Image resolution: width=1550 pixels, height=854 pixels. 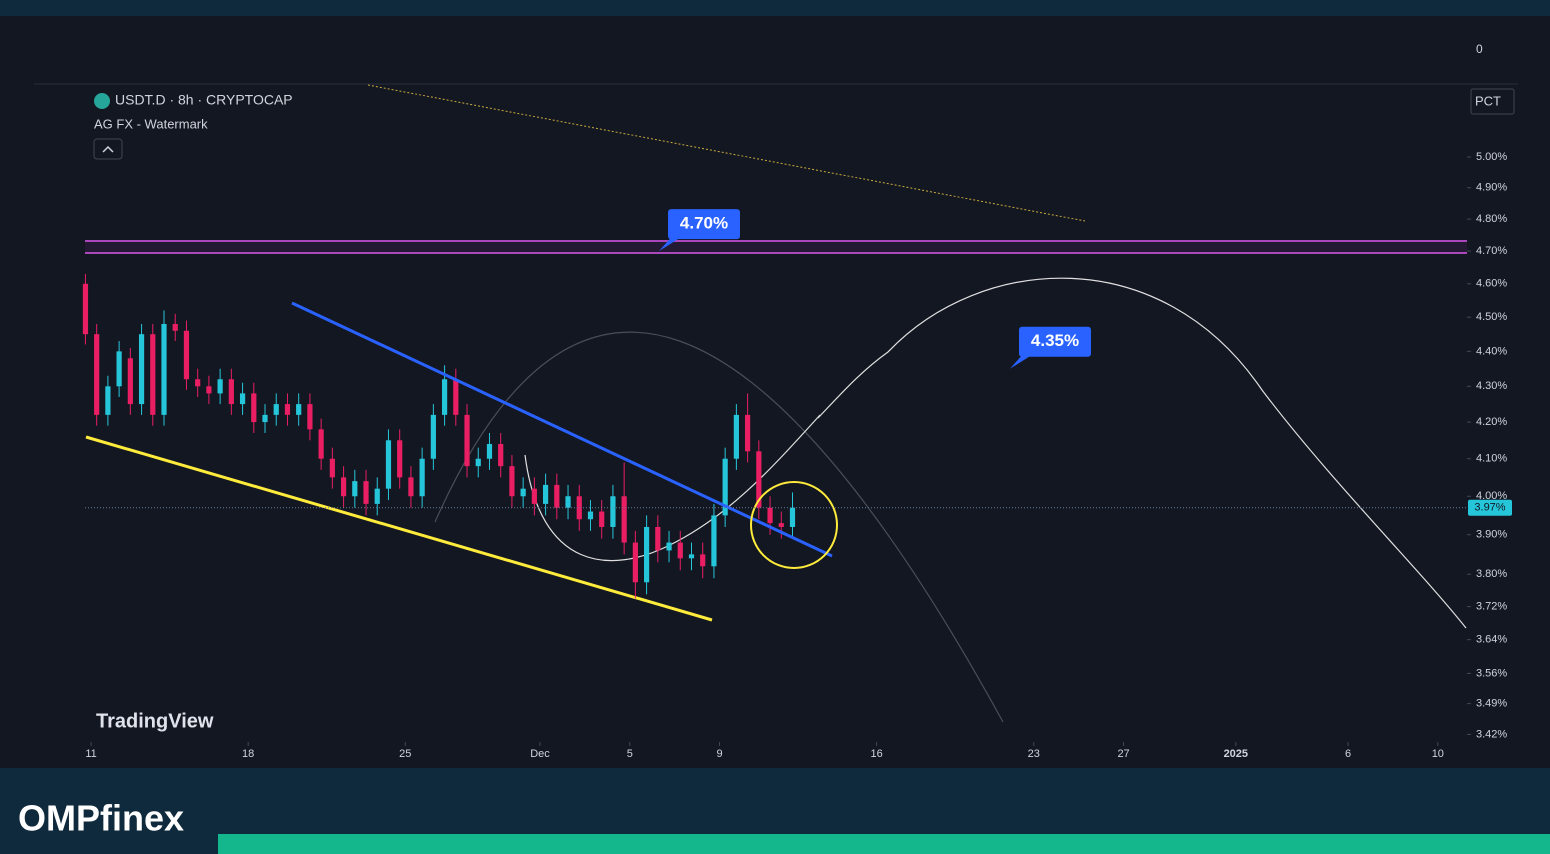 I want to click on last-price-label: 3.97%, so click(x=1489, y=508).